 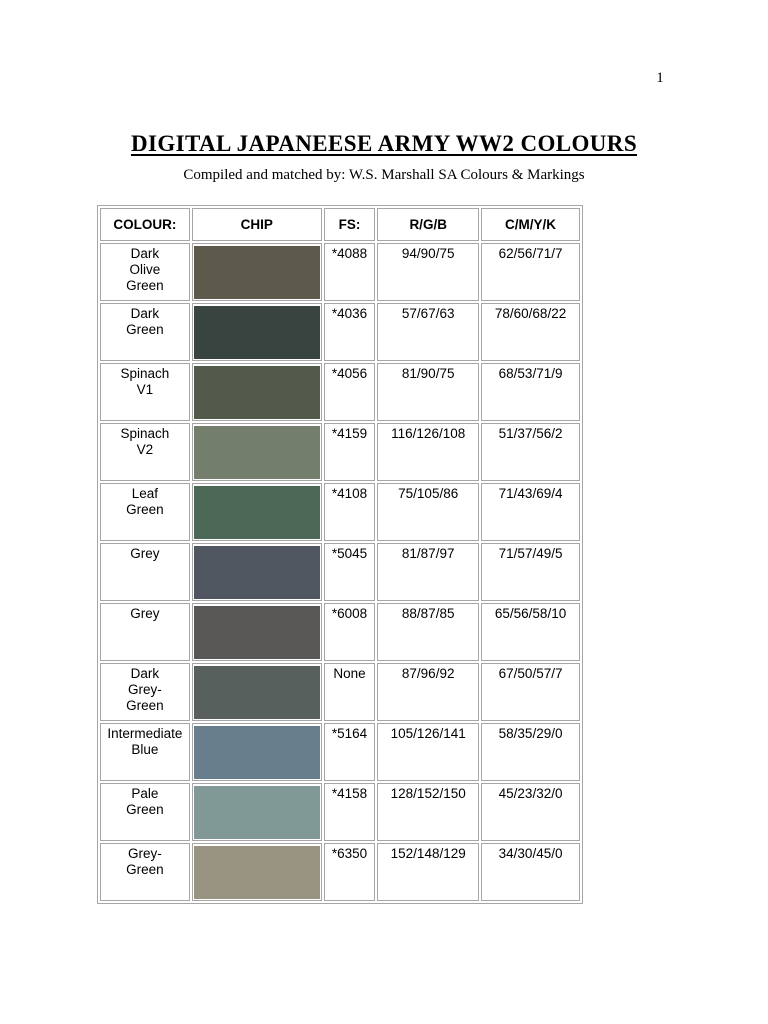 What do you see at coordinates (530, 692) in the screenshot?
I see `cmyk-cell: 67/50/57/7` at bounding box center [530, 692].